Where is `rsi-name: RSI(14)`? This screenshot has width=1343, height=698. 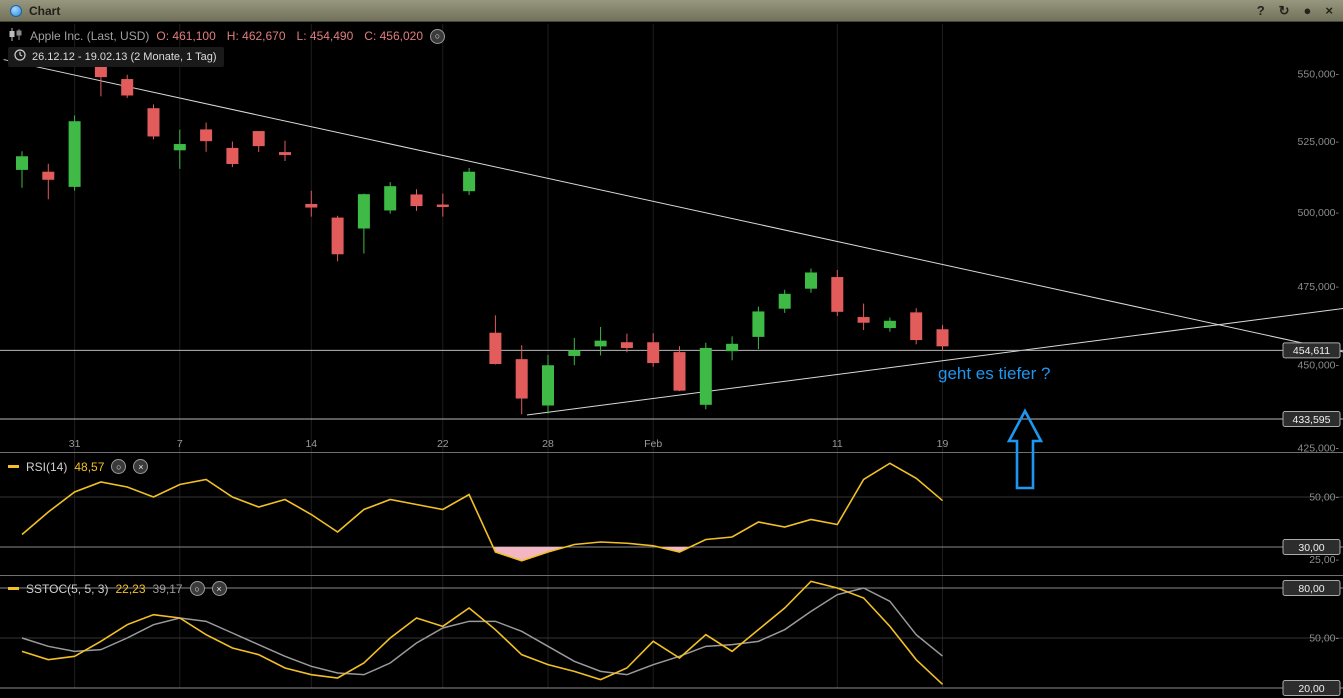 rsi-name: RSI(14) is located at coordinates (47, 466).